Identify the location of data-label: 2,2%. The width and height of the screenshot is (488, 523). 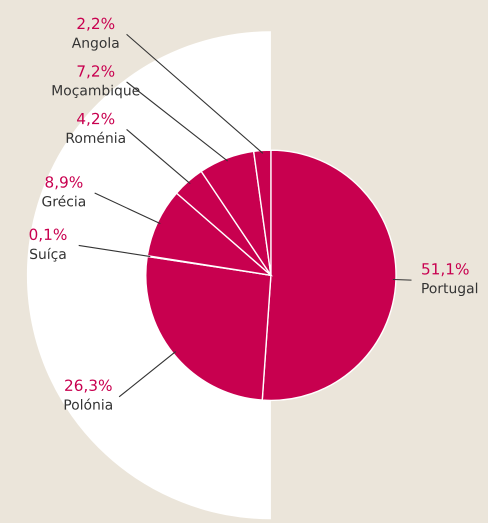
(95, 24).